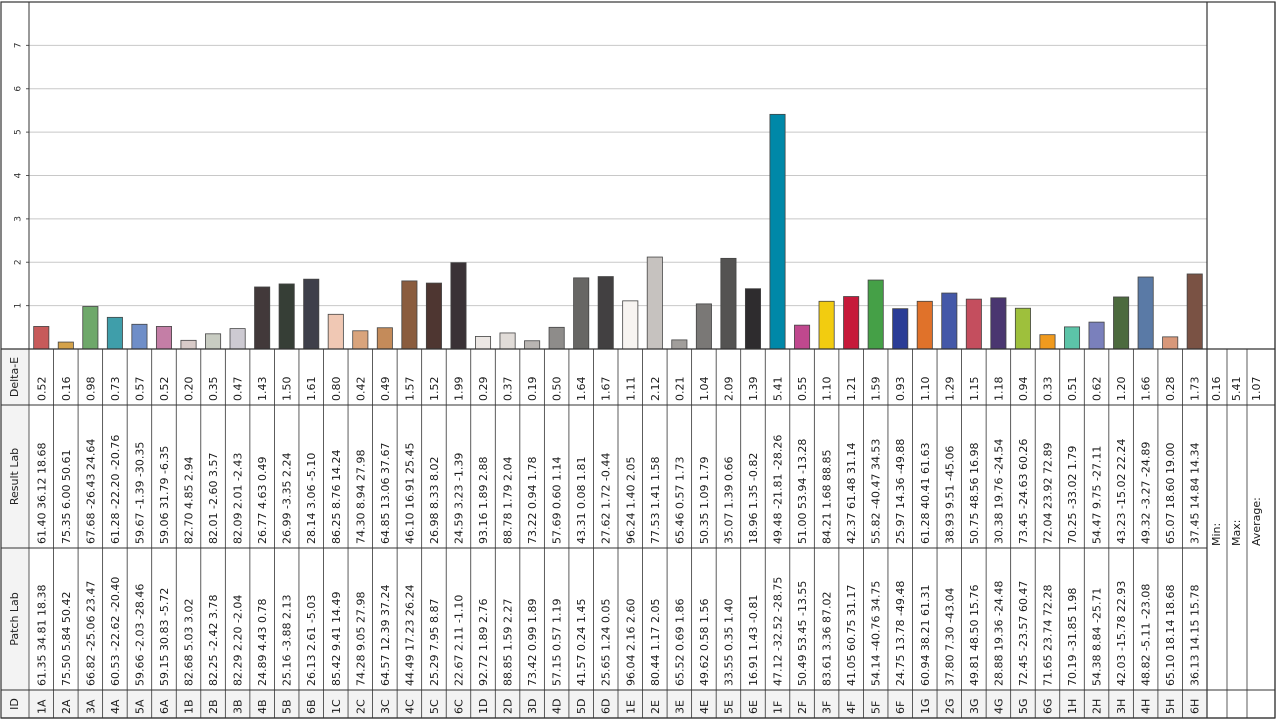 This screenshot has width=1280, height=724. What do you see at coordinates (752, 319) in the screenshot?
I see `bar-6E` at bounding box center [752, 319].